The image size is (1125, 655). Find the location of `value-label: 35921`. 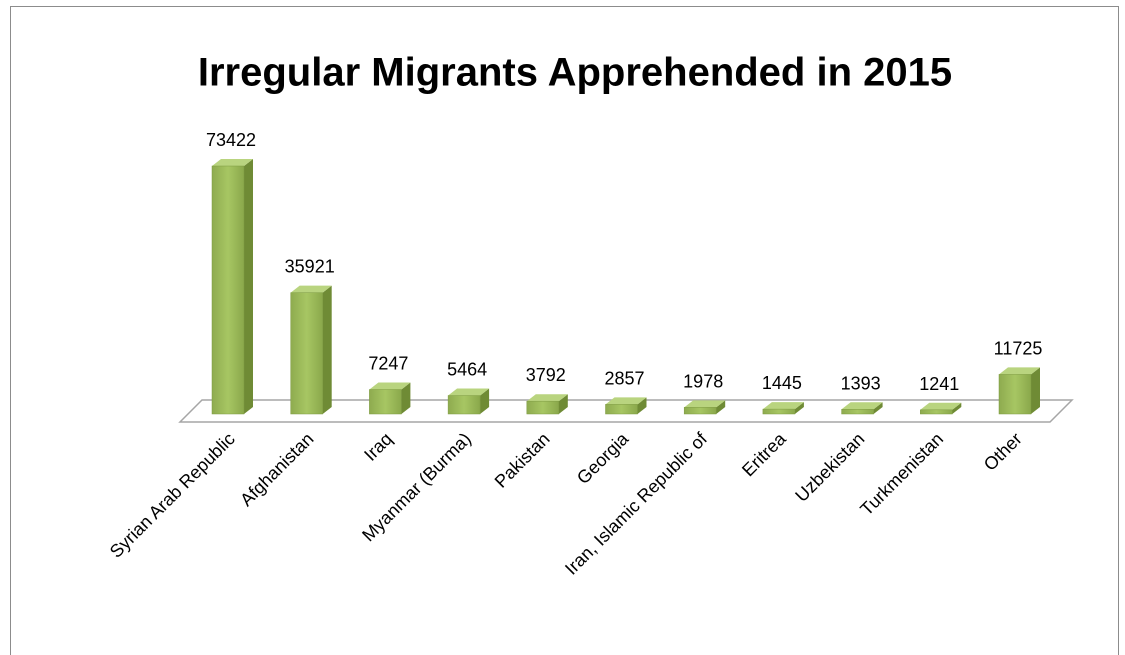

value-label: 35921 is located at coordinates (310, 267).